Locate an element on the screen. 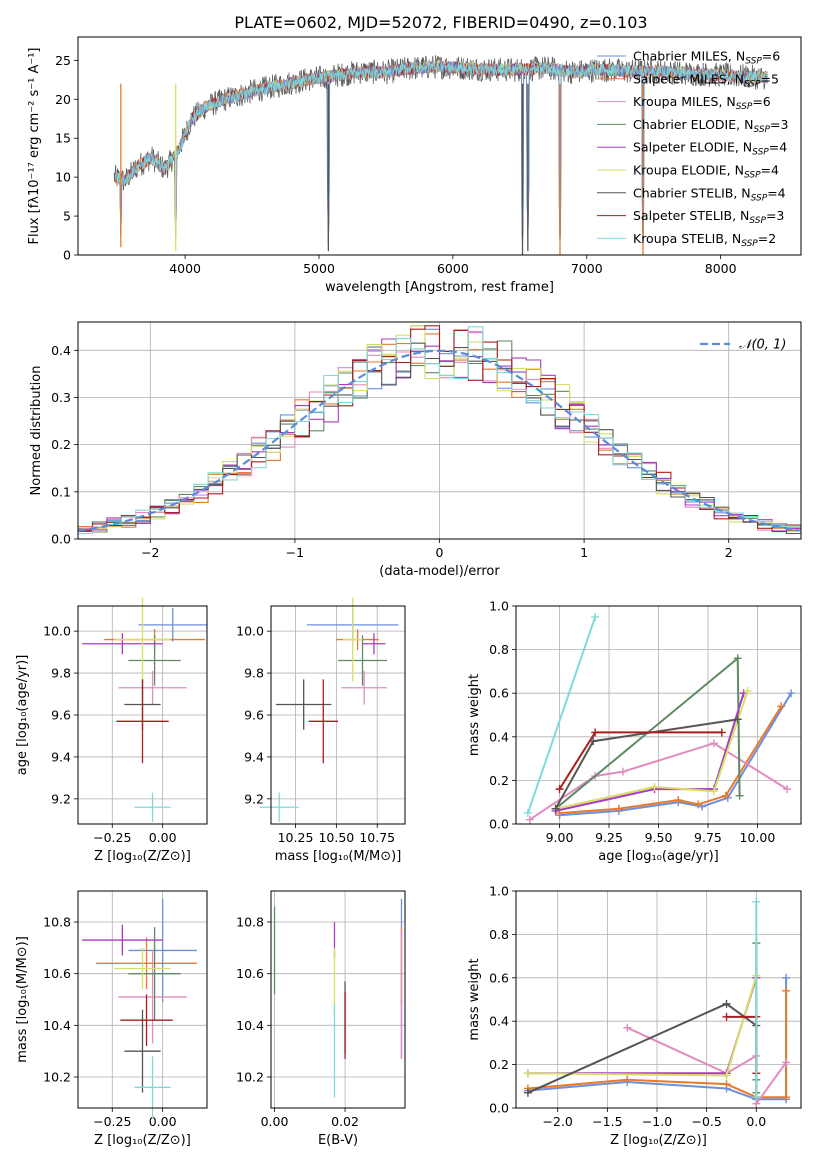 This screenshot has height=1170, width=819. y-tick-label: 0.1 is located at coordinates (61, 491).